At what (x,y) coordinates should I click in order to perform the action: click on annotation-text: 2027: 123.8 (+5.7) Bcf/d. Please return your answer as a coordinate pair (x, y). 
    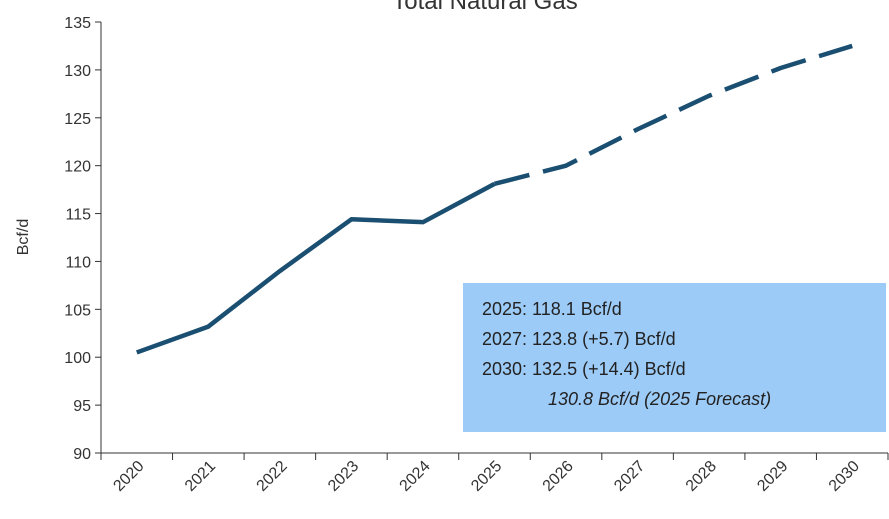
    Looking at the image, I should click on (579, 339).